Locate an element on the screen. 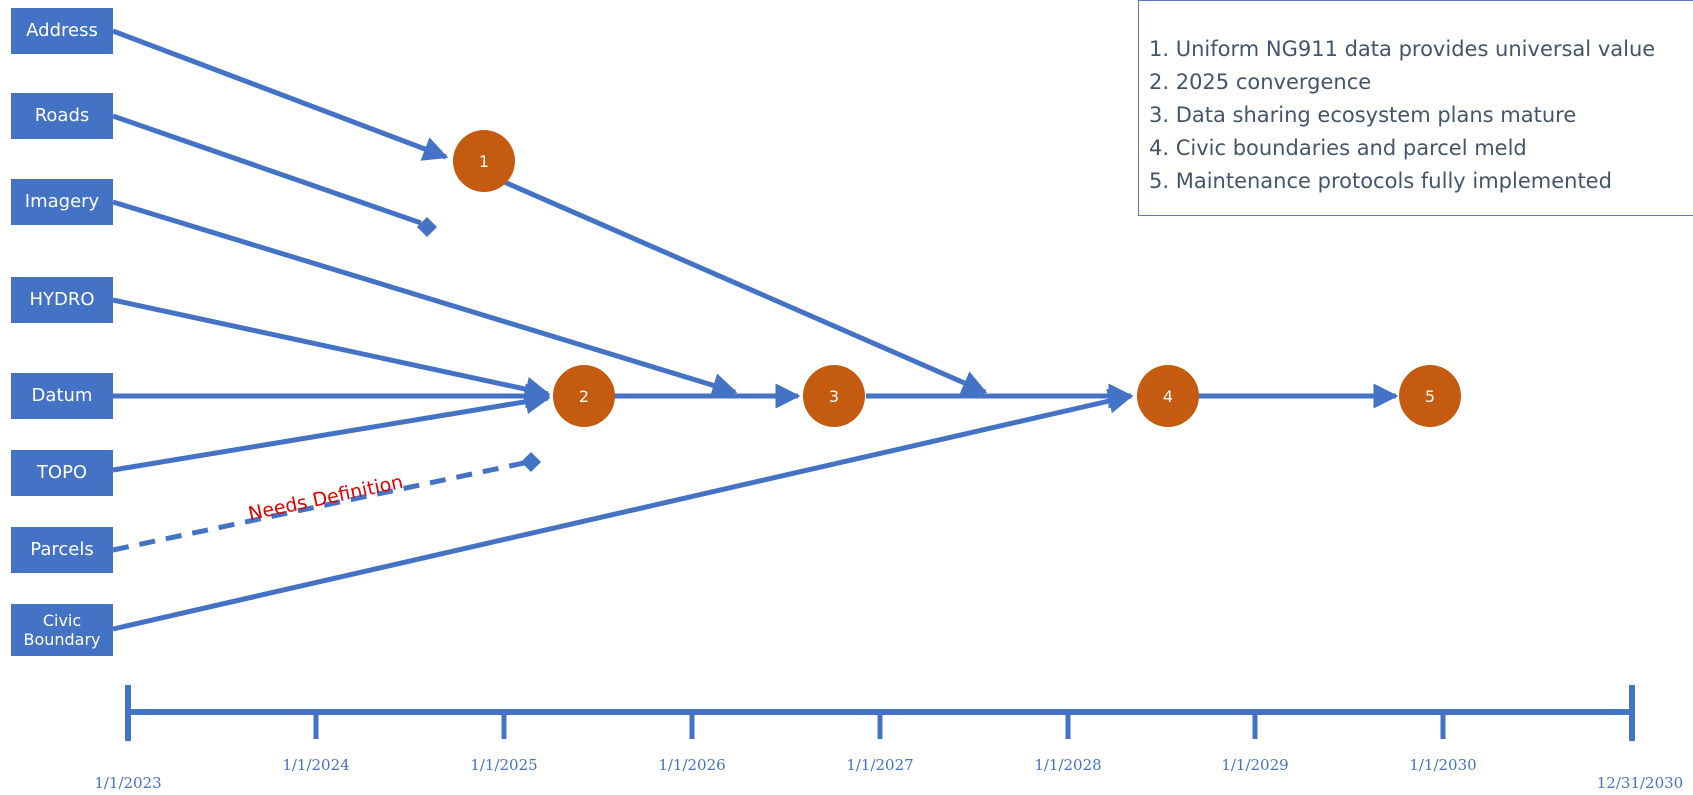  milestone-2-label: 2 is located at coordinates (584, 396).